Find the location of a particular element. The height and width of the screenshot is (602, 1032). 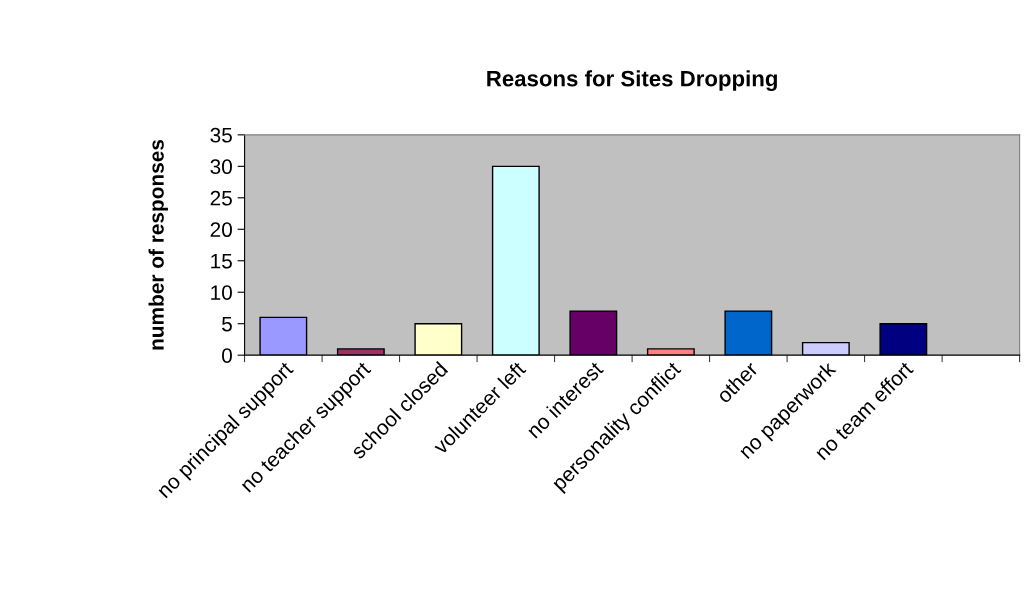

y-tick-label: 15 is located at coordinates (221, 261).